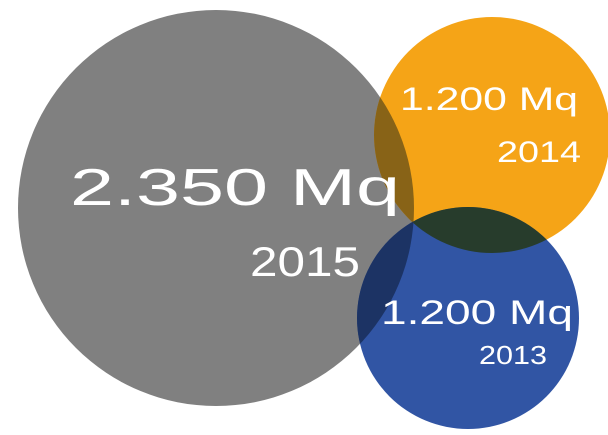 This screenshot has width=608, height=435. I want to click on bubble-2013-year: 2013, so click(513, 355).